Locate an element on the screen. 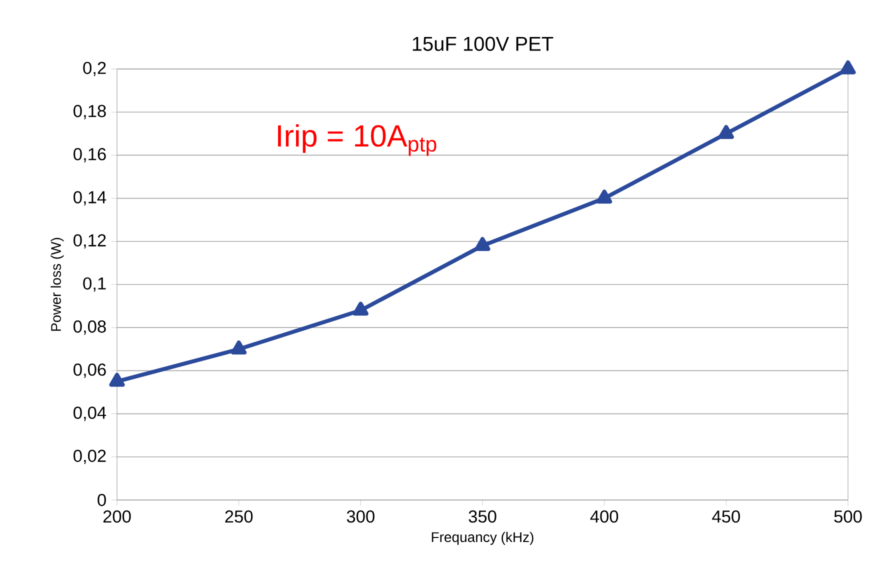 The image size is (885, 577). y-tick-label: 0,16 is located at coordinates (90, 155).